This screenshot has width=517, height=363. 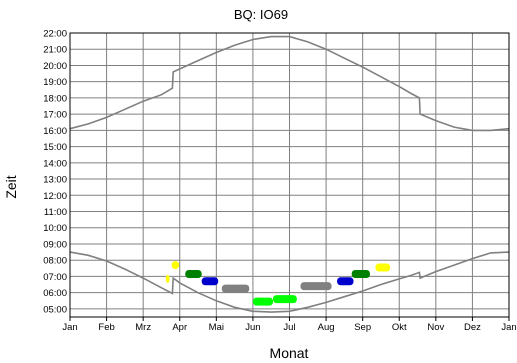 I want to click on x-axis-title: Monat, so click(x=289, y=353).